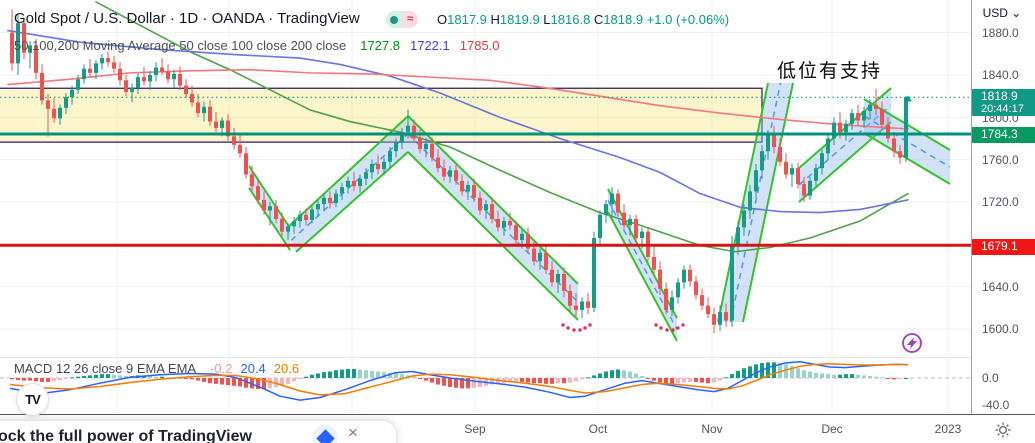  I want to click on ma200-value: 1785.0, so click(479, 45).